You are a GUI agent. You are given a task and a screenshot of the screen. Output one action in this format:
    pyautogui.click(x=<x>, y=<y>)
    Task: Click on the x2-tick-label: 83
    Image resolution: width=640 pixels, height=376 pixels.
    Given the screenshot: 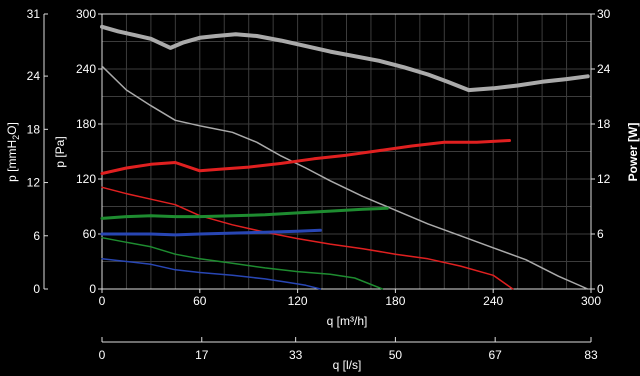 What is the action you would take?
    pyautogui.click(x=591, y=355)
    